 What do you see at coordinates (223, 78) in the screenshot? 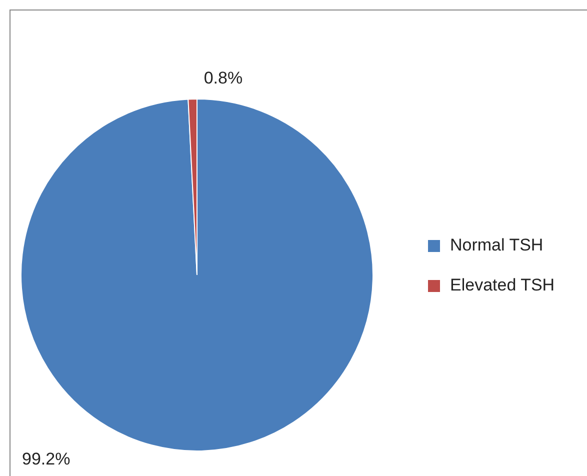
I see `data-label: 0.8%` at bounding box center [223, 78].